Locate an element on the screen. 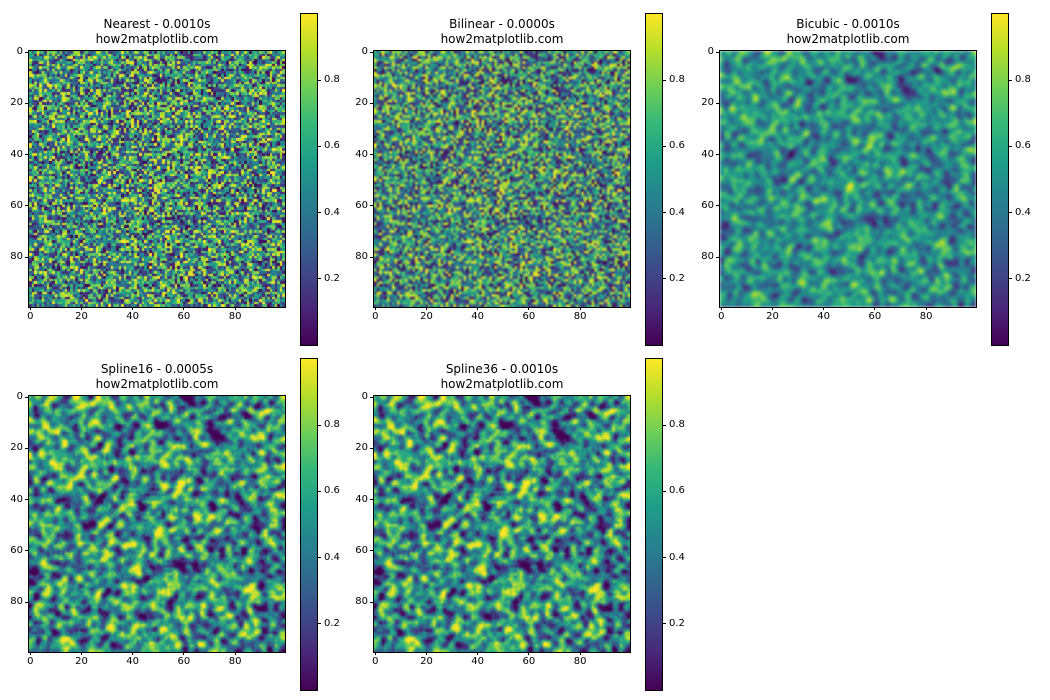 The image size is (1050, 700). chart-title: Bicubic - 0.0010s is located at coordinates (848, 24).